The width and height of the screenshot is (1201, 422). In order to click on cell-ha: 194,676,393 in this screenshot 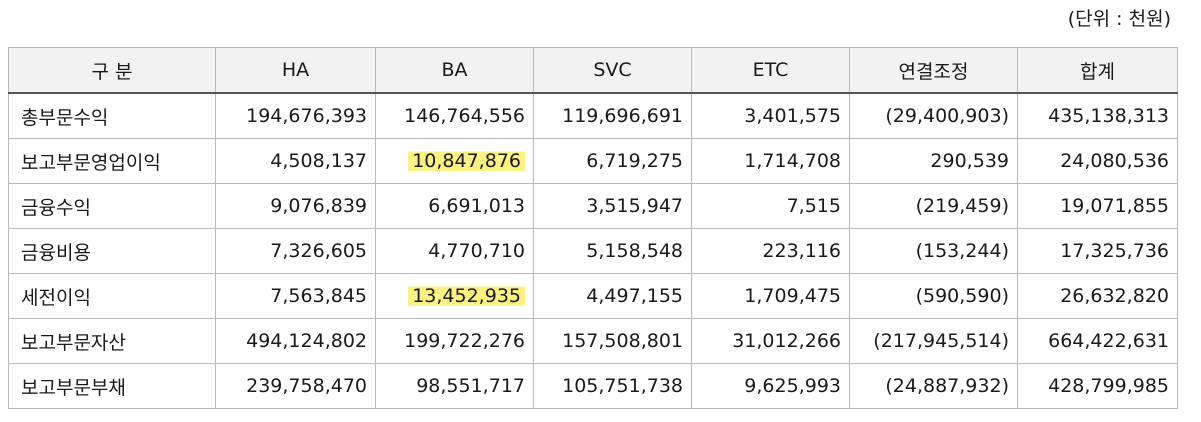, I will do `click(295, 115)`.